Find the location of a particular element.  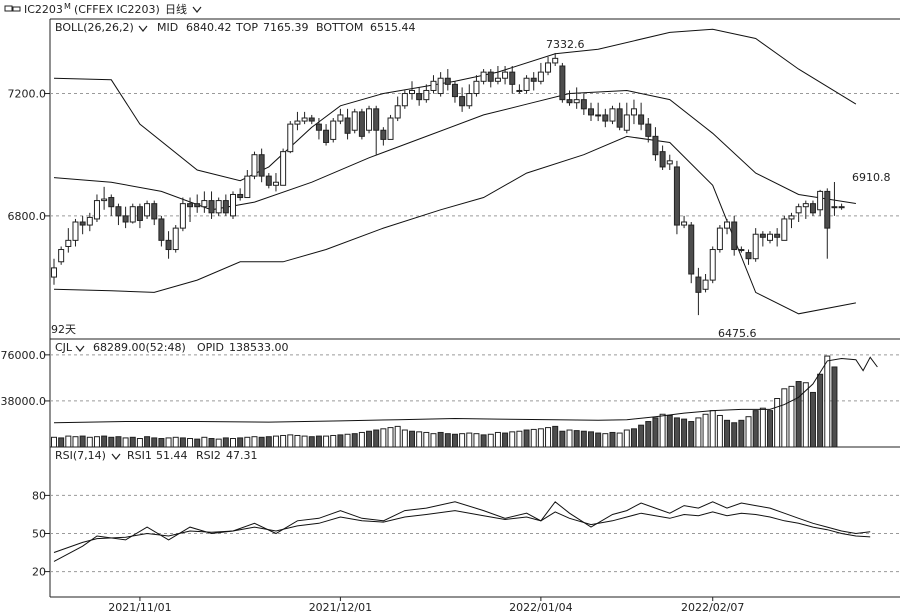

x-tick-label: 2021/12/01 is located at coordinates (340, 607).